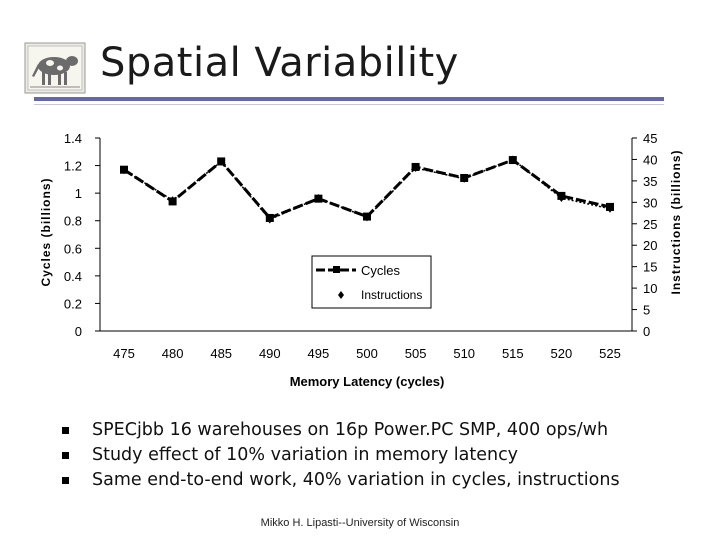 Image resolution: width=720 pixels, height=540 pixels. I want to click on legend-instructions-marker, so click(341, 295).